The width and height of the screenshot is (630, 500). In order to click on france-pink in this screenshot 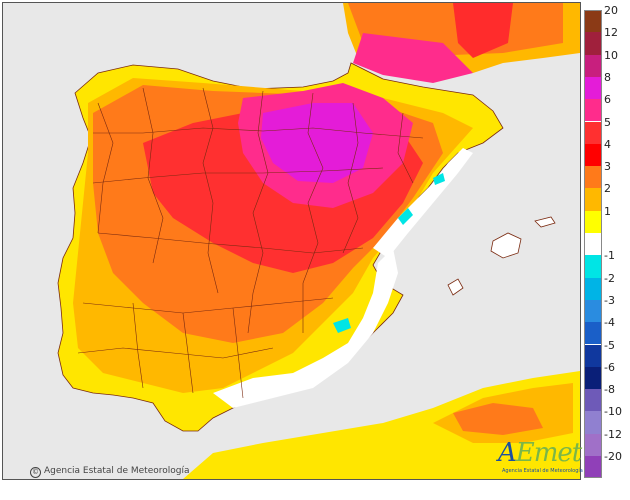, I will do `click(413, 58)`.